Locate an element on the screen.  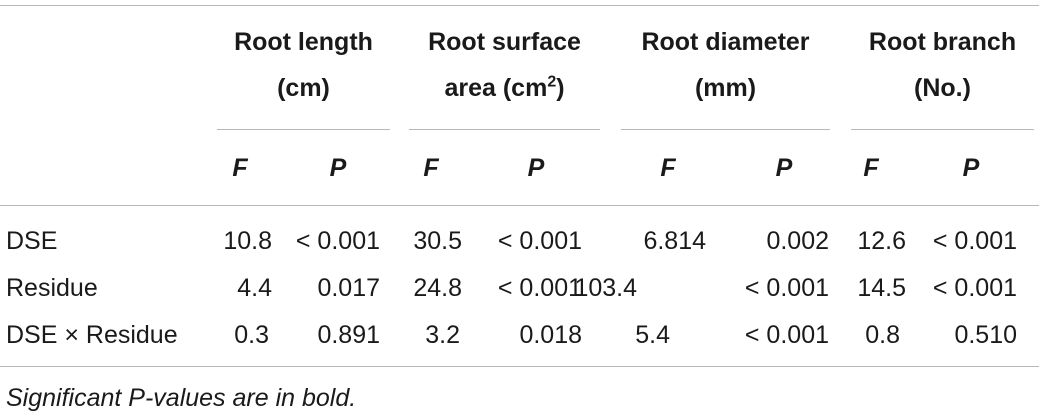
row-label: Residue is located at coordinates (52, 288).